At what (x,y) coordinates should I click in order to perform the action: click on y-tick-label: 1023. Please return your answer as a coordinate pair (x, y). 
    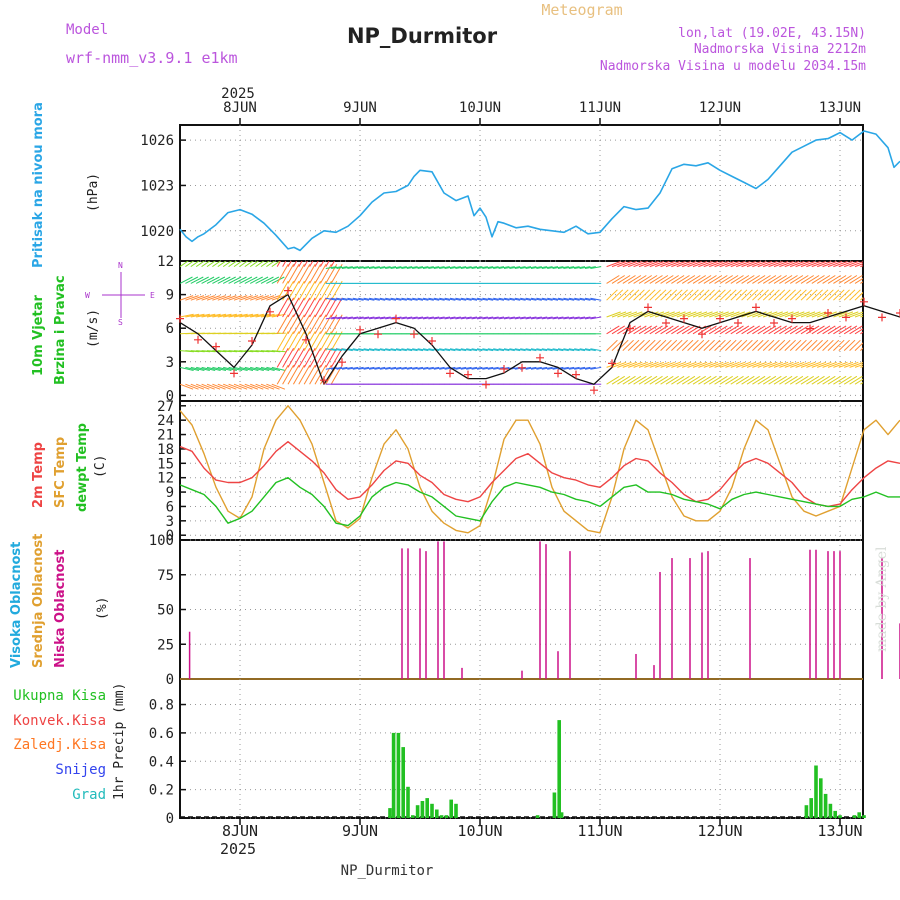
    Looking at the image, I should click on (157, 186).